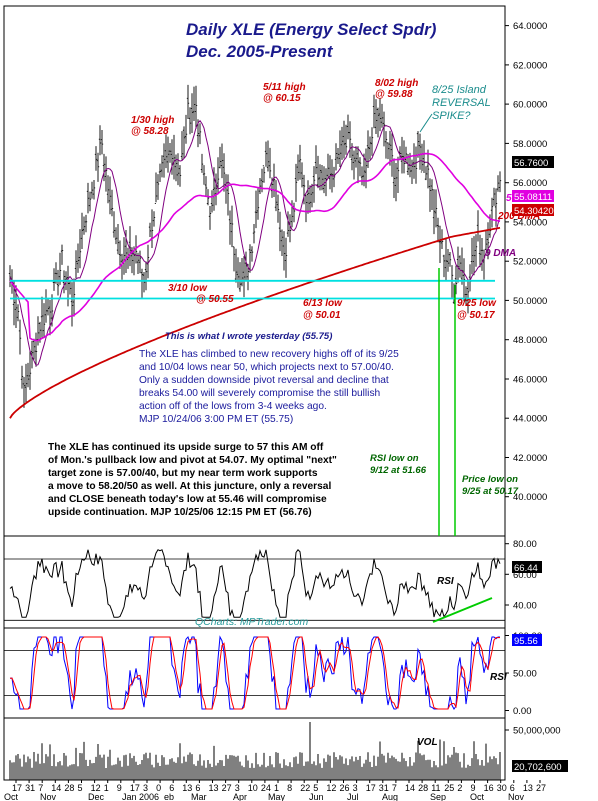  What do you see at coordinates (227, 788) in the screenshot?
I see `x-tick-label: 27` at bounding box center [227, 788].